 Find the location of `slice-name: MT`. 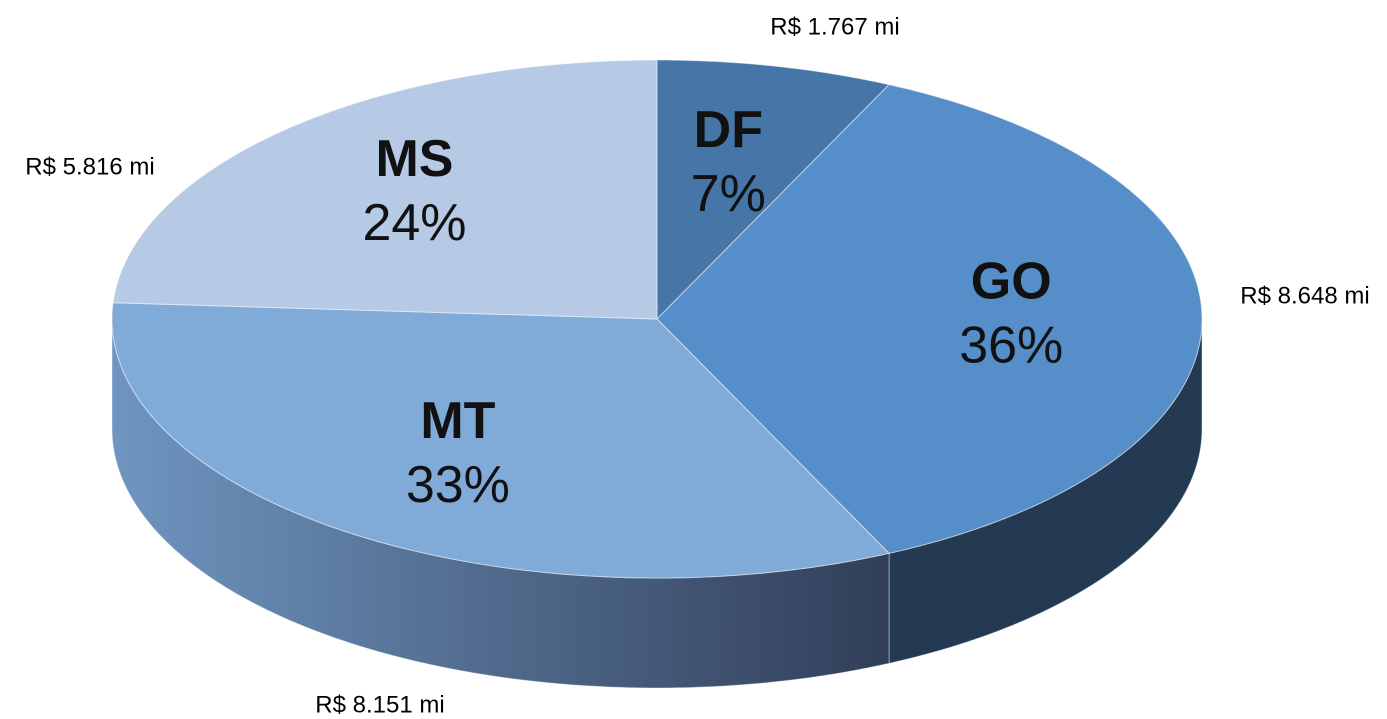

slice-name: MT is located at coordinates (457, 421).